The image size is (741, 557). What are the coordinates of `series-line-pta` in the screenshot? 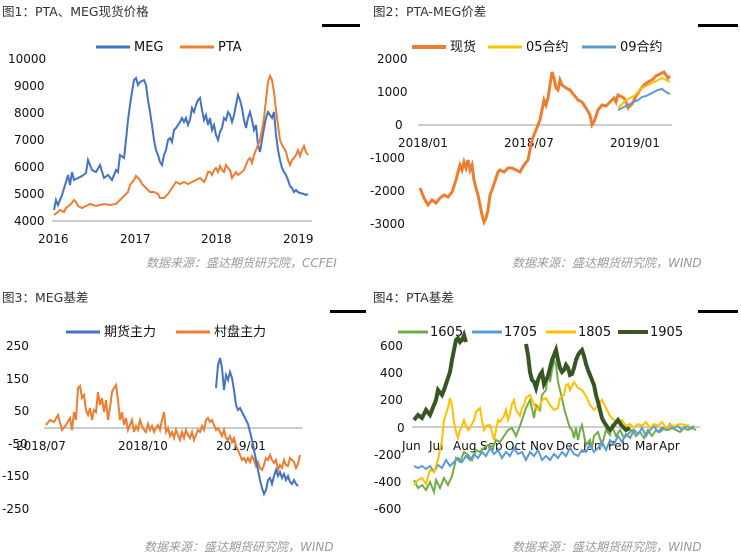 It's located at (181, 144).